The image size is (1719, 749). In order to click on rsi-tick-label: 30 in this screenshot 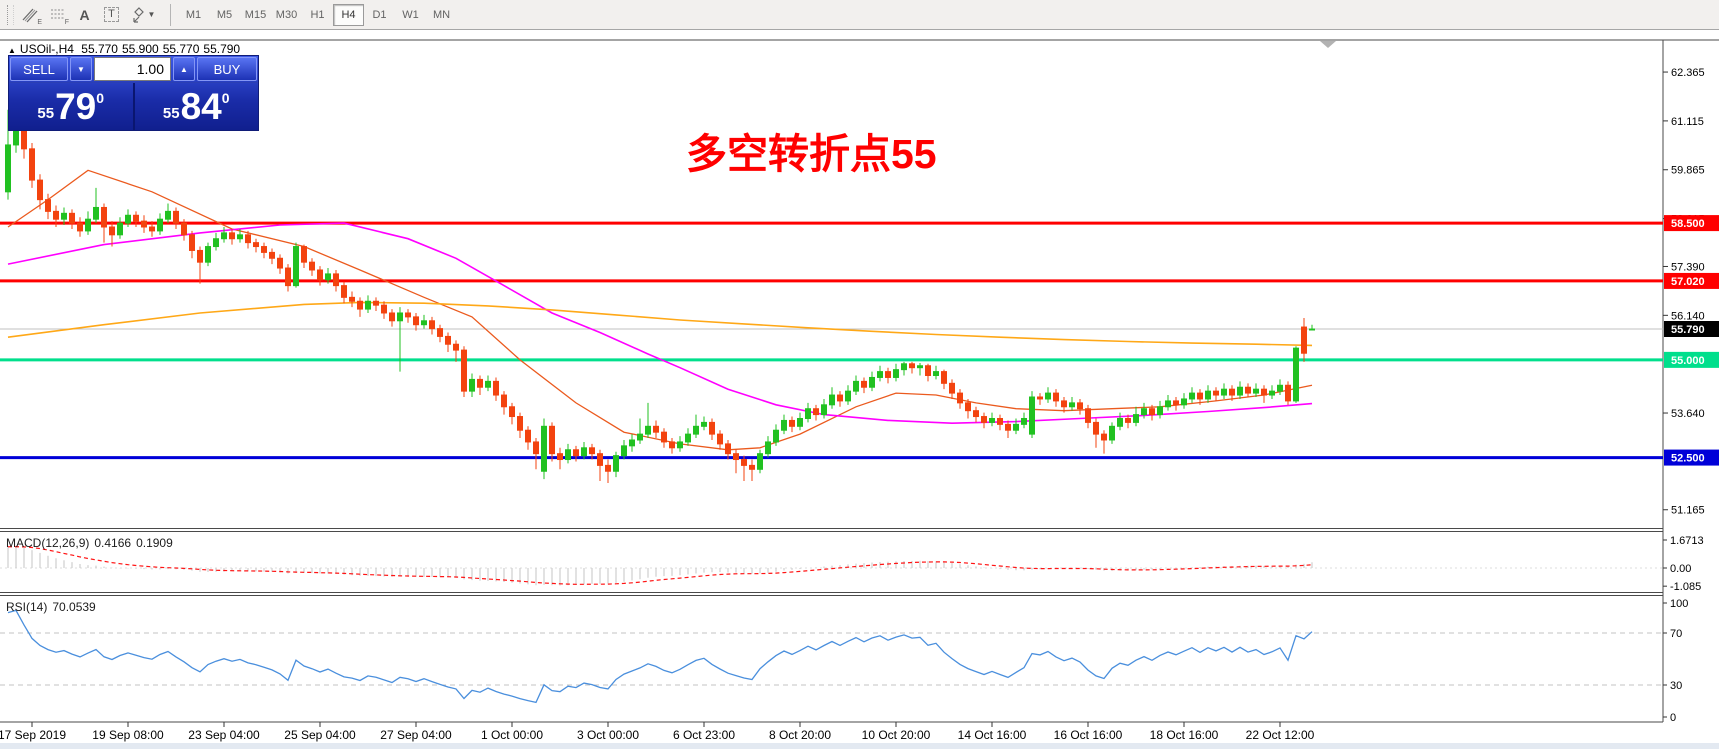, I will do `click(1676, 686)`.